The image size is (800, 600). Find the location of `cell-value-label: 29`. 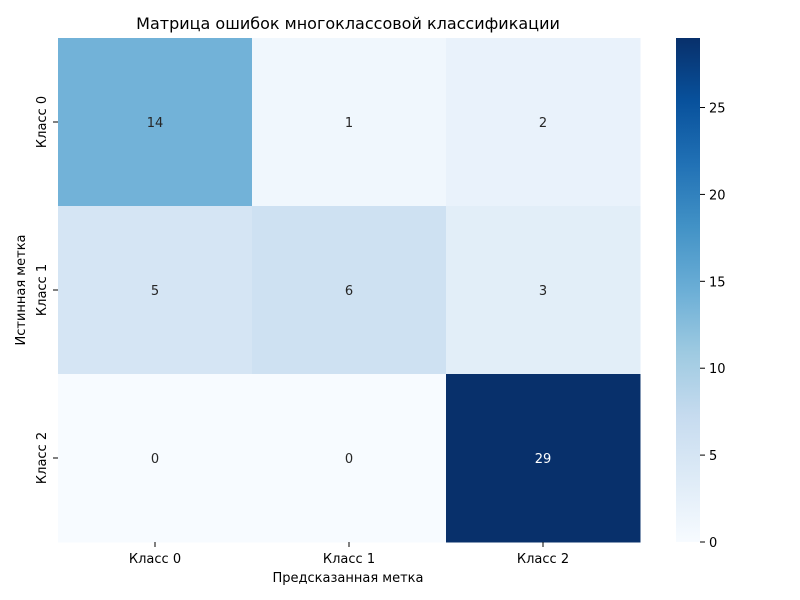

cell-value-label: 29 is located at coordinates (543, 459).